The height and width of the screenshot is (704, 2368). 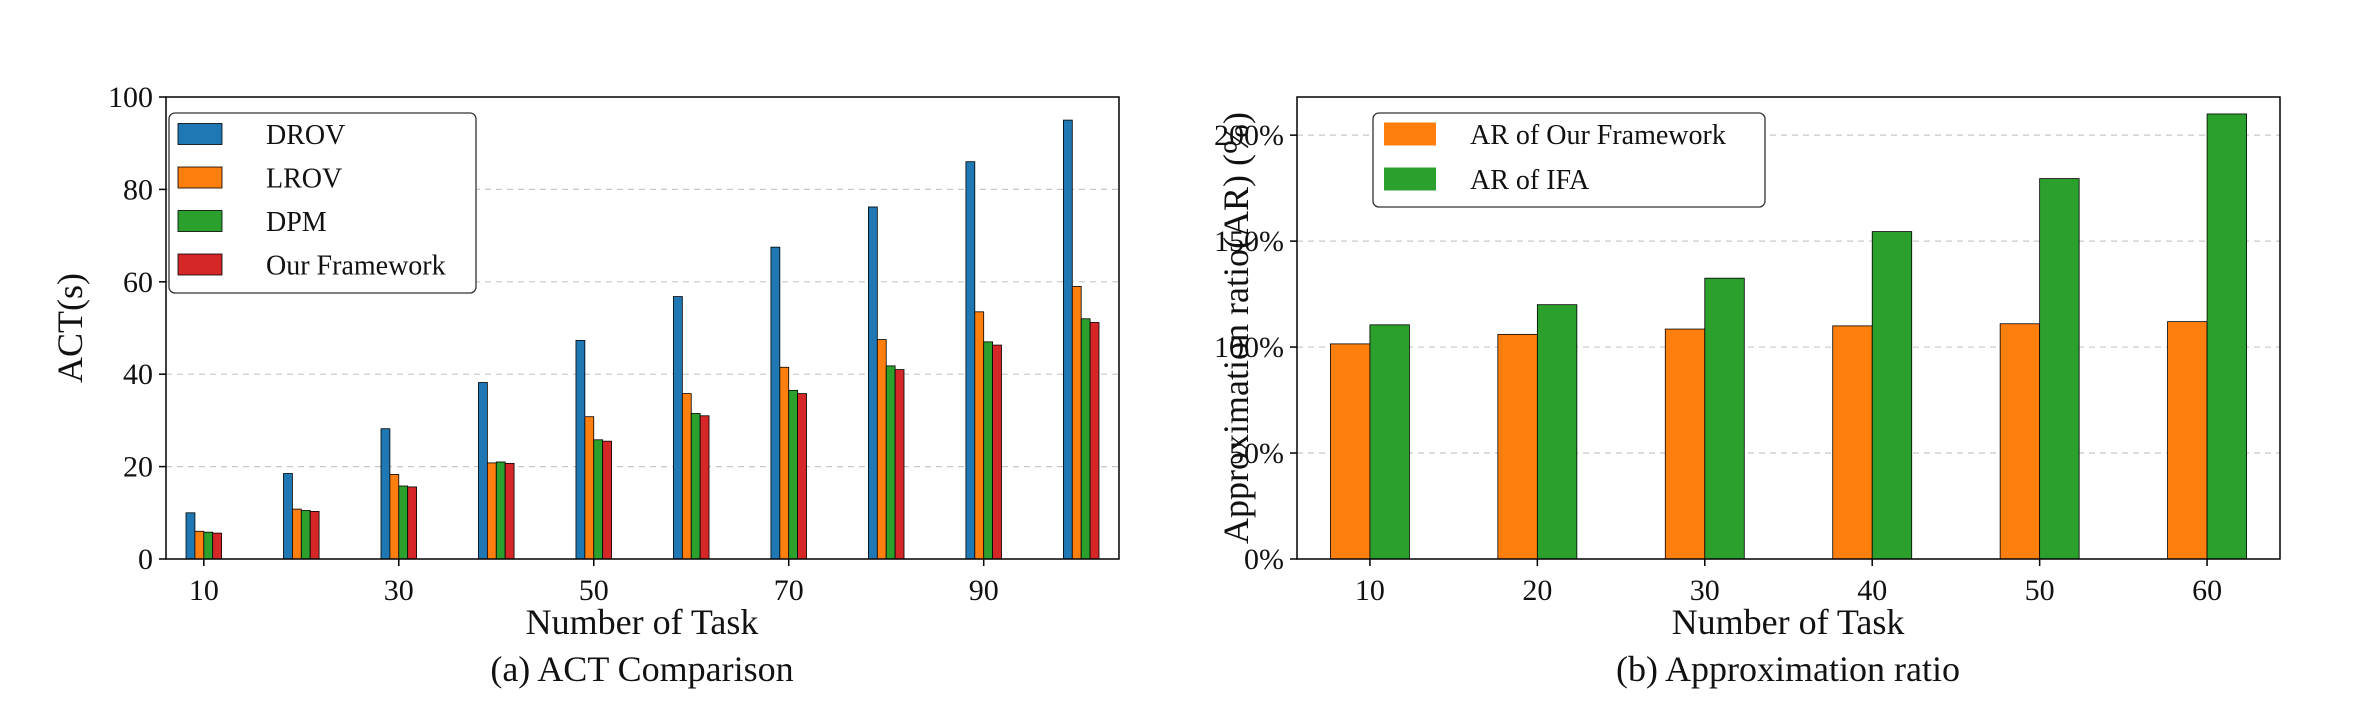 I want to click on legend-label: AR of Our Framework, so click(x=1598, y=135).